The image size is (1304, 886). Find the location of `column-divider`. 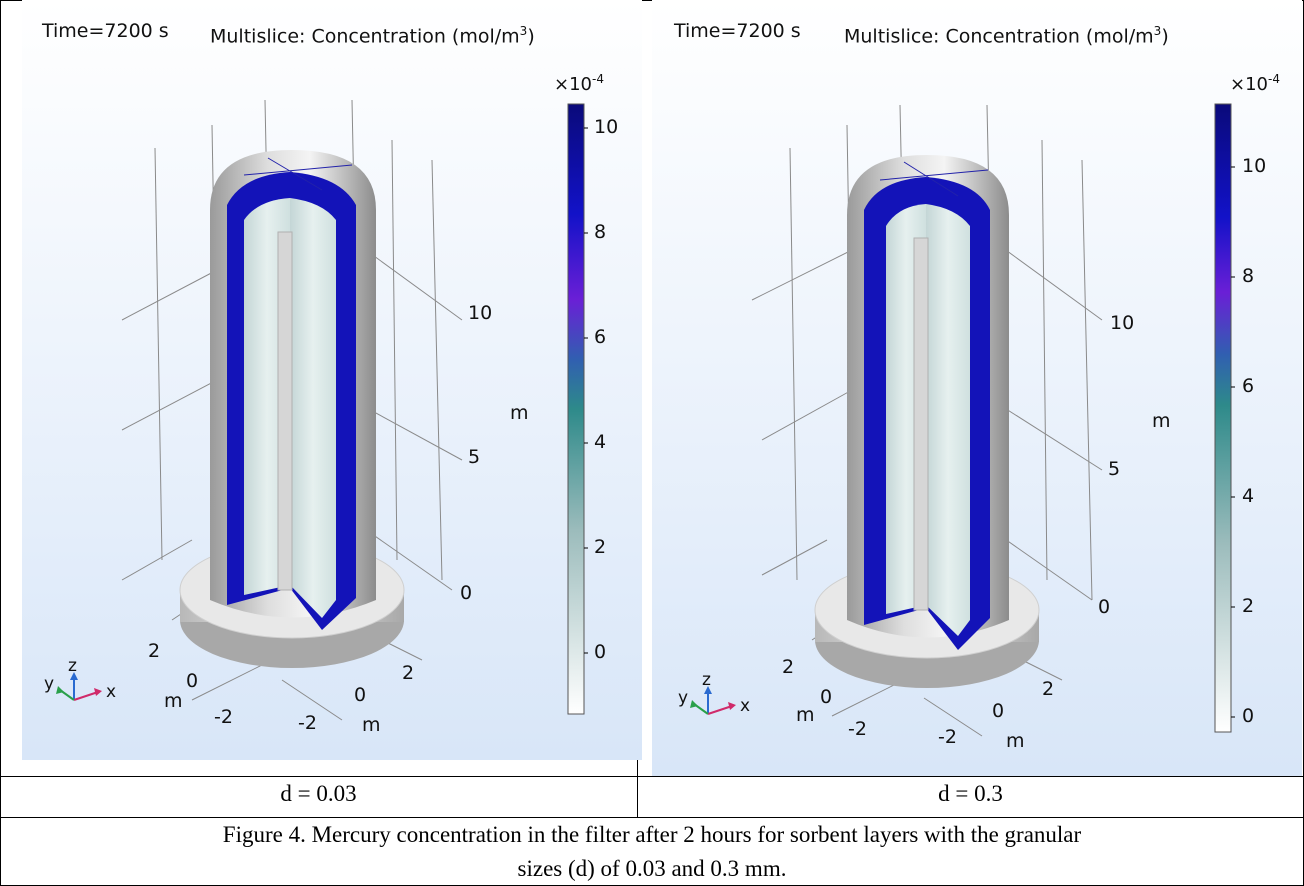

column-divider is located at coordinates (637, 788).